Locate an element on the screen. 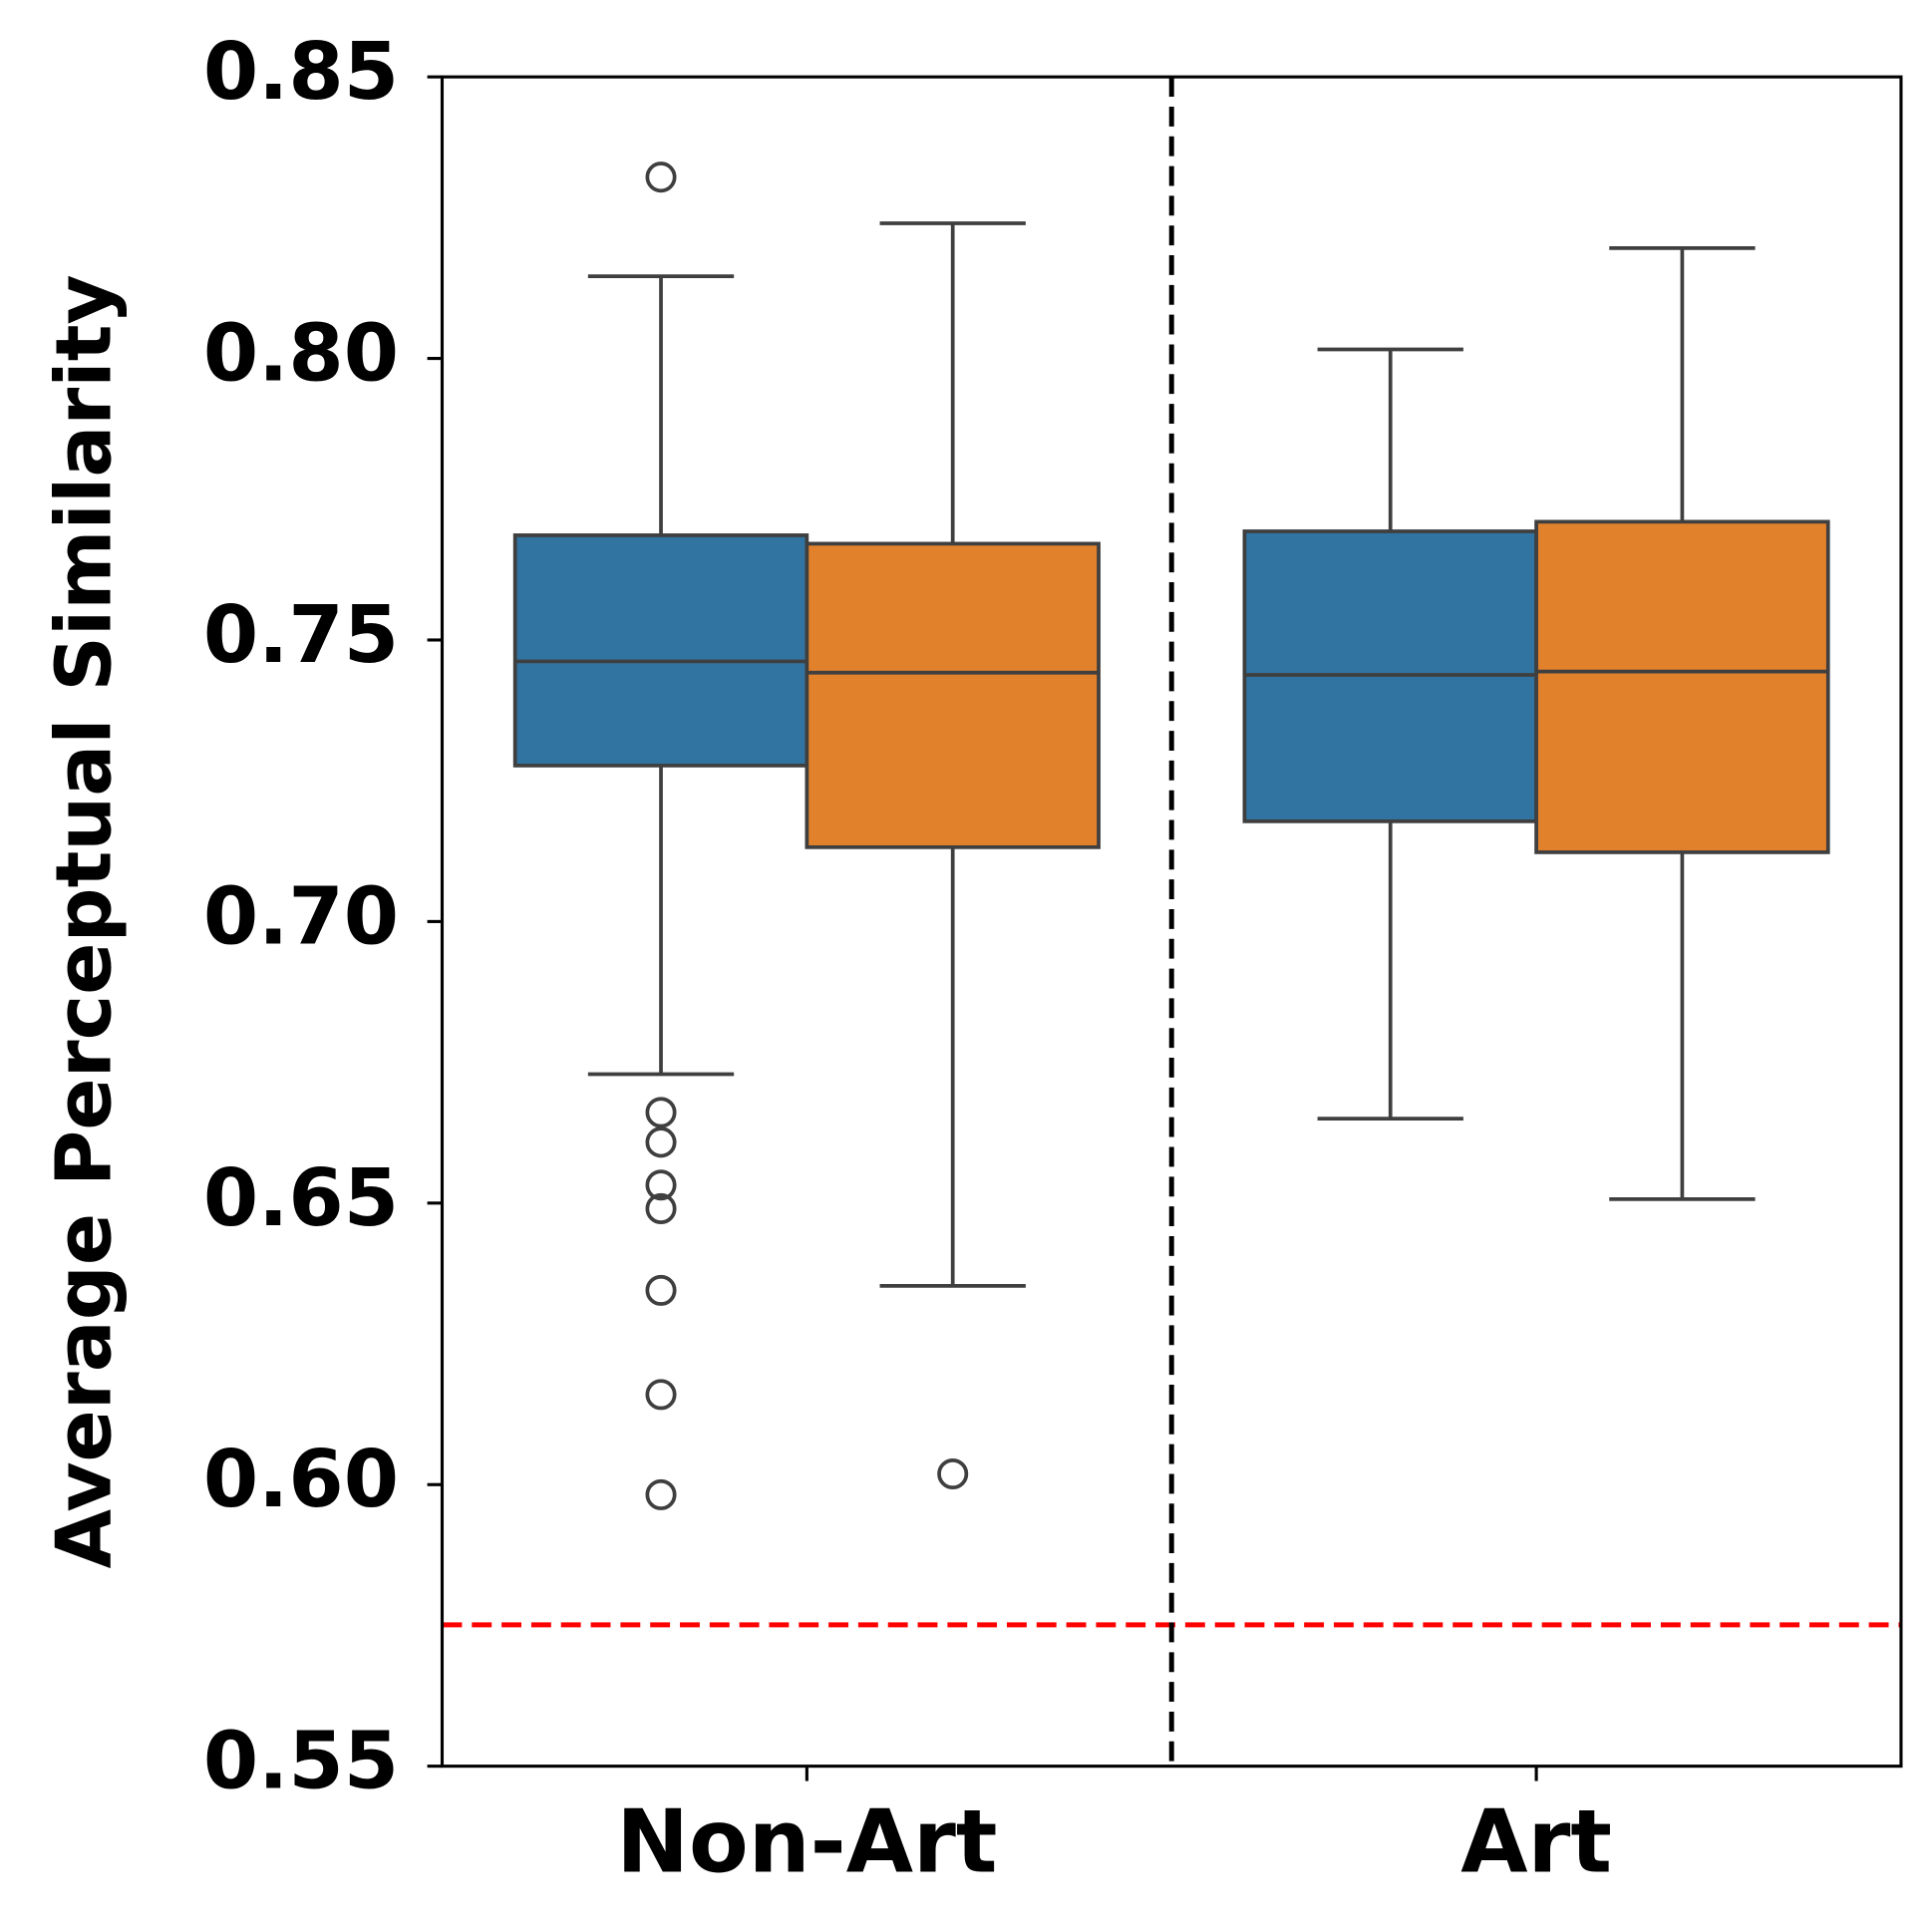 This screenshot has height=1931, width=1932. x-tick-label: Non-Art is located at coordinates (806, 1842).